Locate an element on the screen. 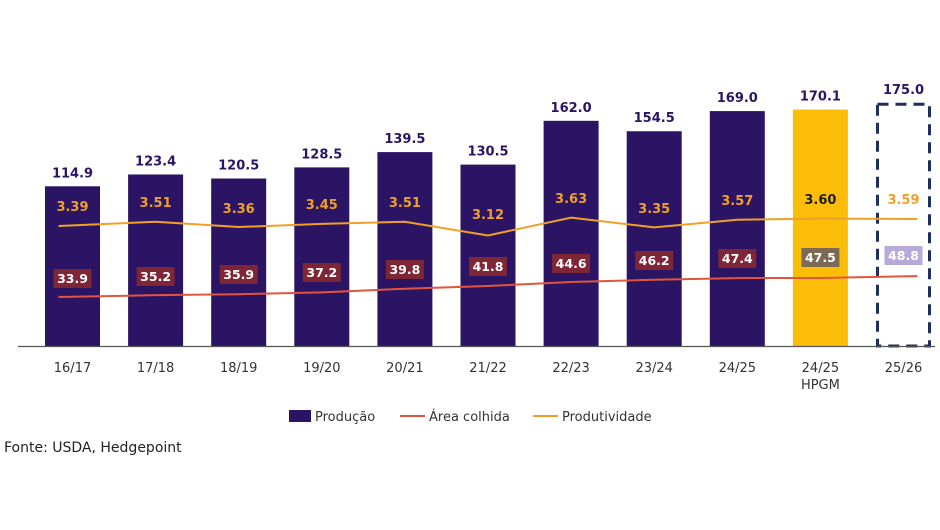 The width and height of the screenshot is (940, 530). bar-value-label-0: 114.9 is located at coordinates (72, 173).